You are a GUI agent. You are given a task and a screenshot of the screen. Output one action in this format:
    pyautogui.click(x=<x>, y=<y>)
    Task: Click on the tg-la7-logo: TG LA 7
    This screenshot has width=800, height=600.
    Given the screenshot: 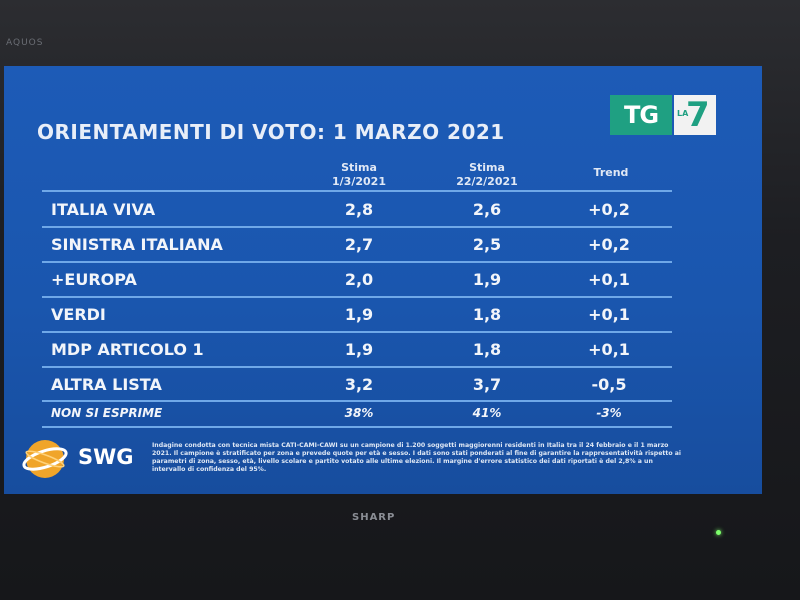 What is the action you would take?
    pyautogui.click(x=663, y=115)
    